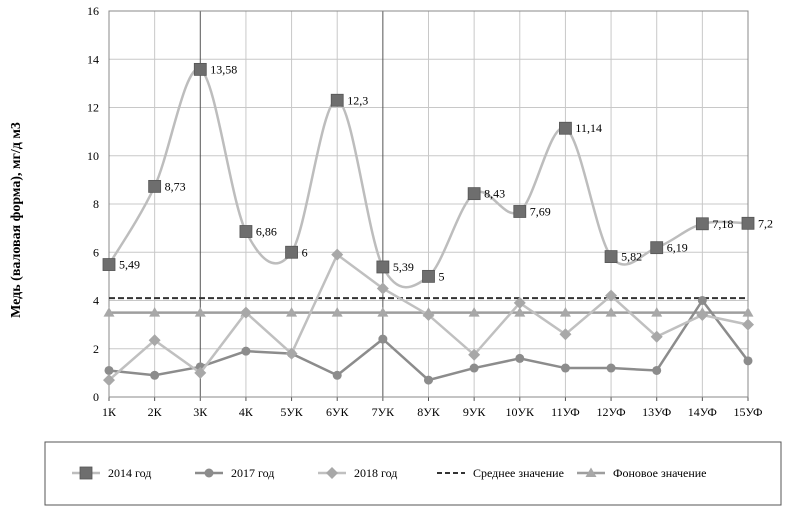 The height and width of the screenshot is (510, 787). I want to click on data-label: 5,39, so click(403, 267).